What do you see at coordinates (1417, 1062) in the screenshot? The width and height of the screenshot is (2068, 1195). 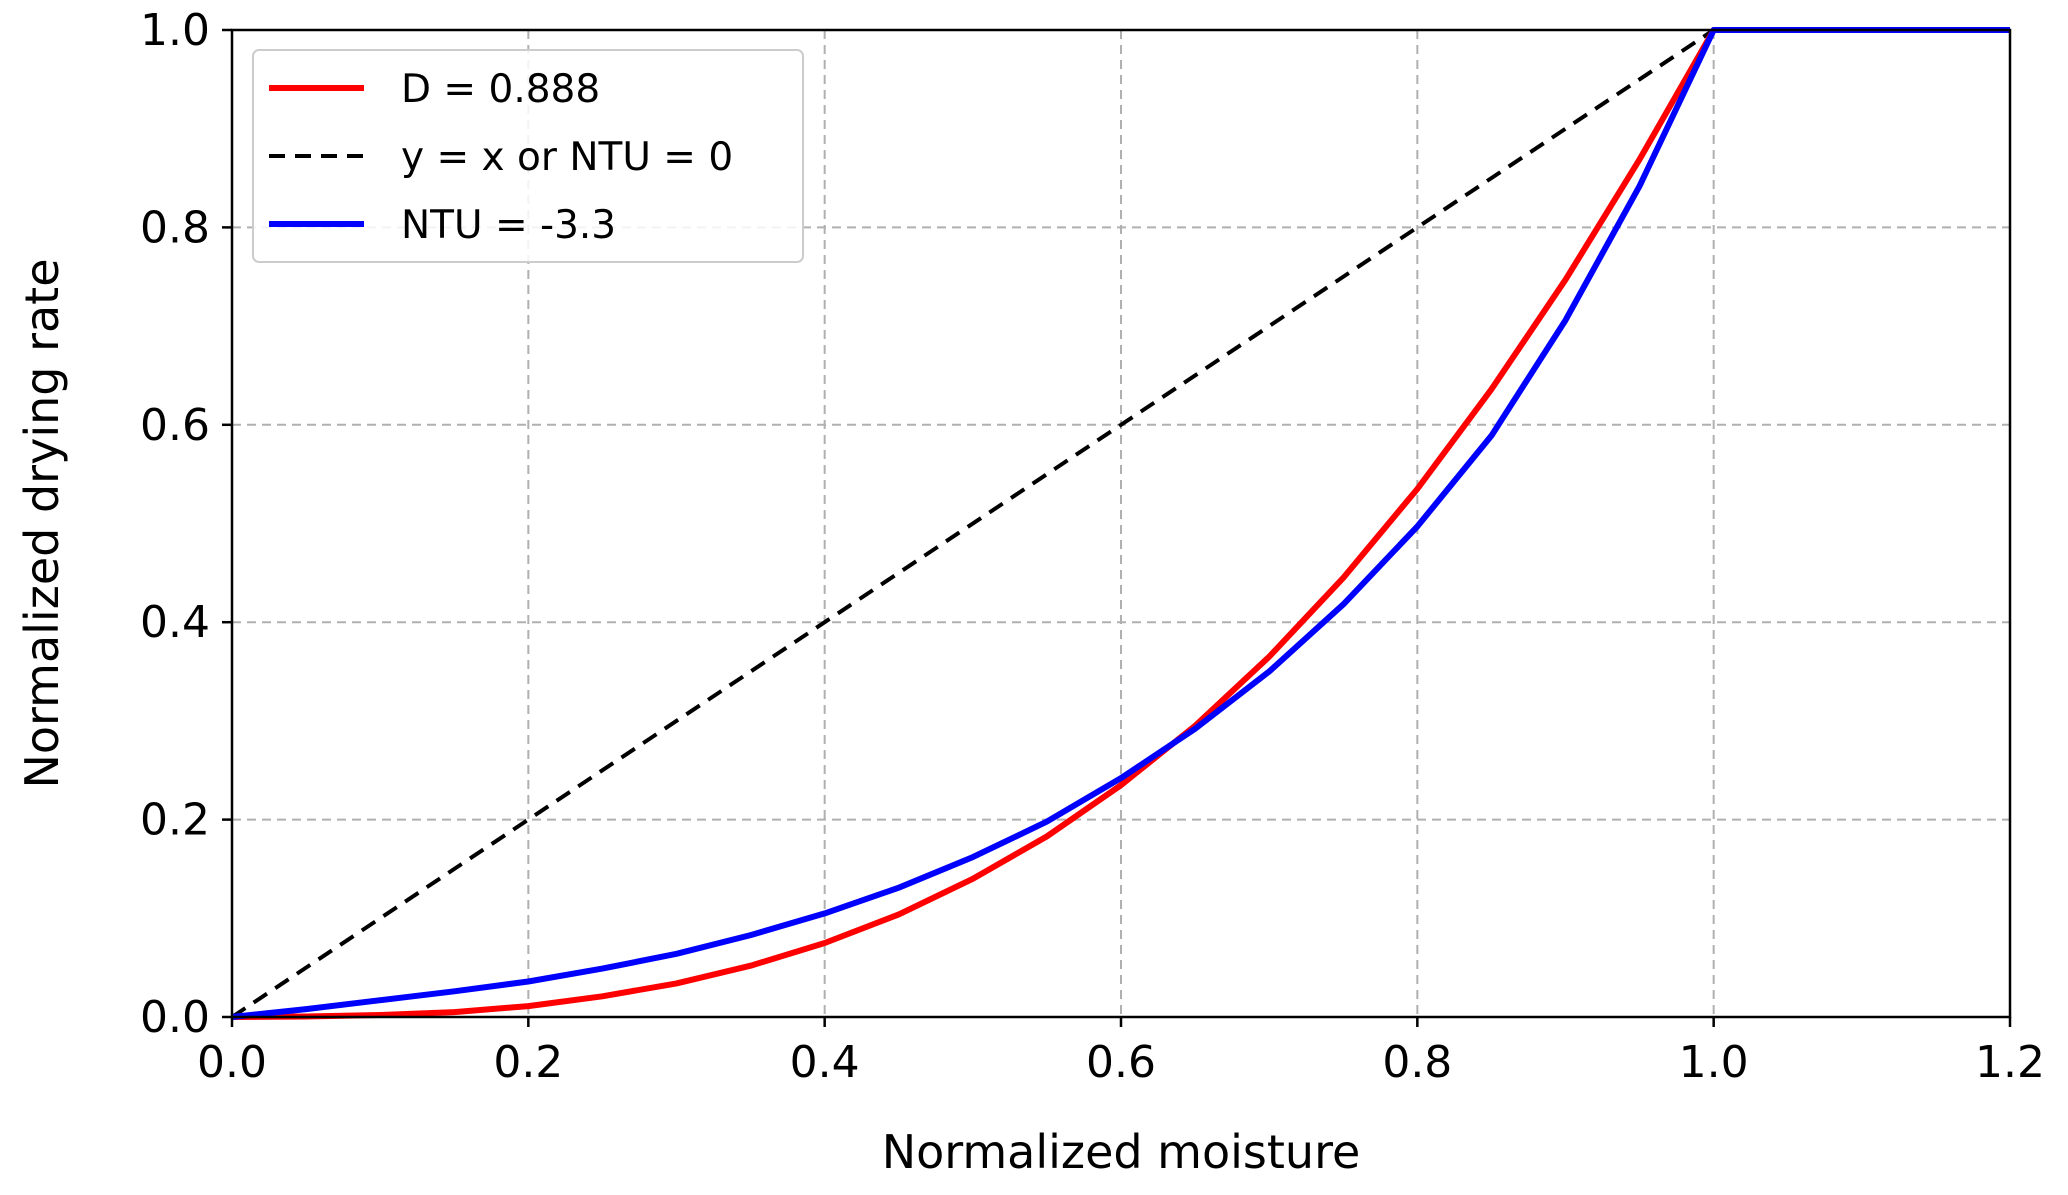 I see `x-tick-label: 0.8` at bounding box center [1417, 1062].